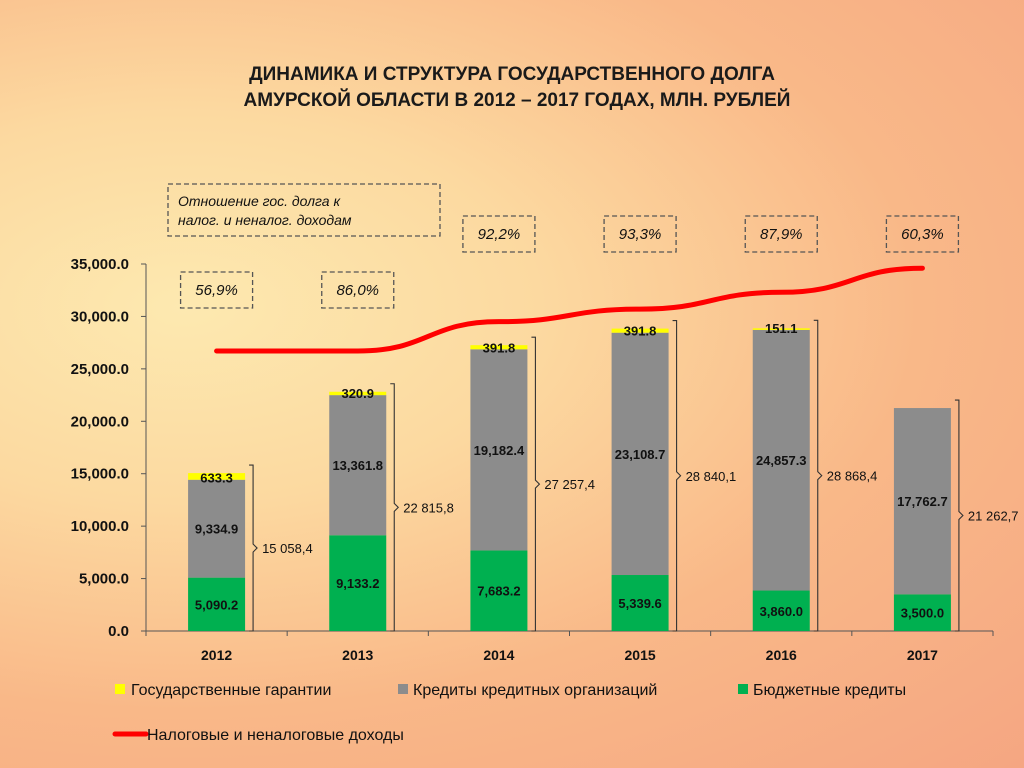 The image size is (1024, 768). What do you see at coordinates (100, 264) in the screenshot?
I see `y-tick-label: 35,000.0` at bounding box center [100, 264].